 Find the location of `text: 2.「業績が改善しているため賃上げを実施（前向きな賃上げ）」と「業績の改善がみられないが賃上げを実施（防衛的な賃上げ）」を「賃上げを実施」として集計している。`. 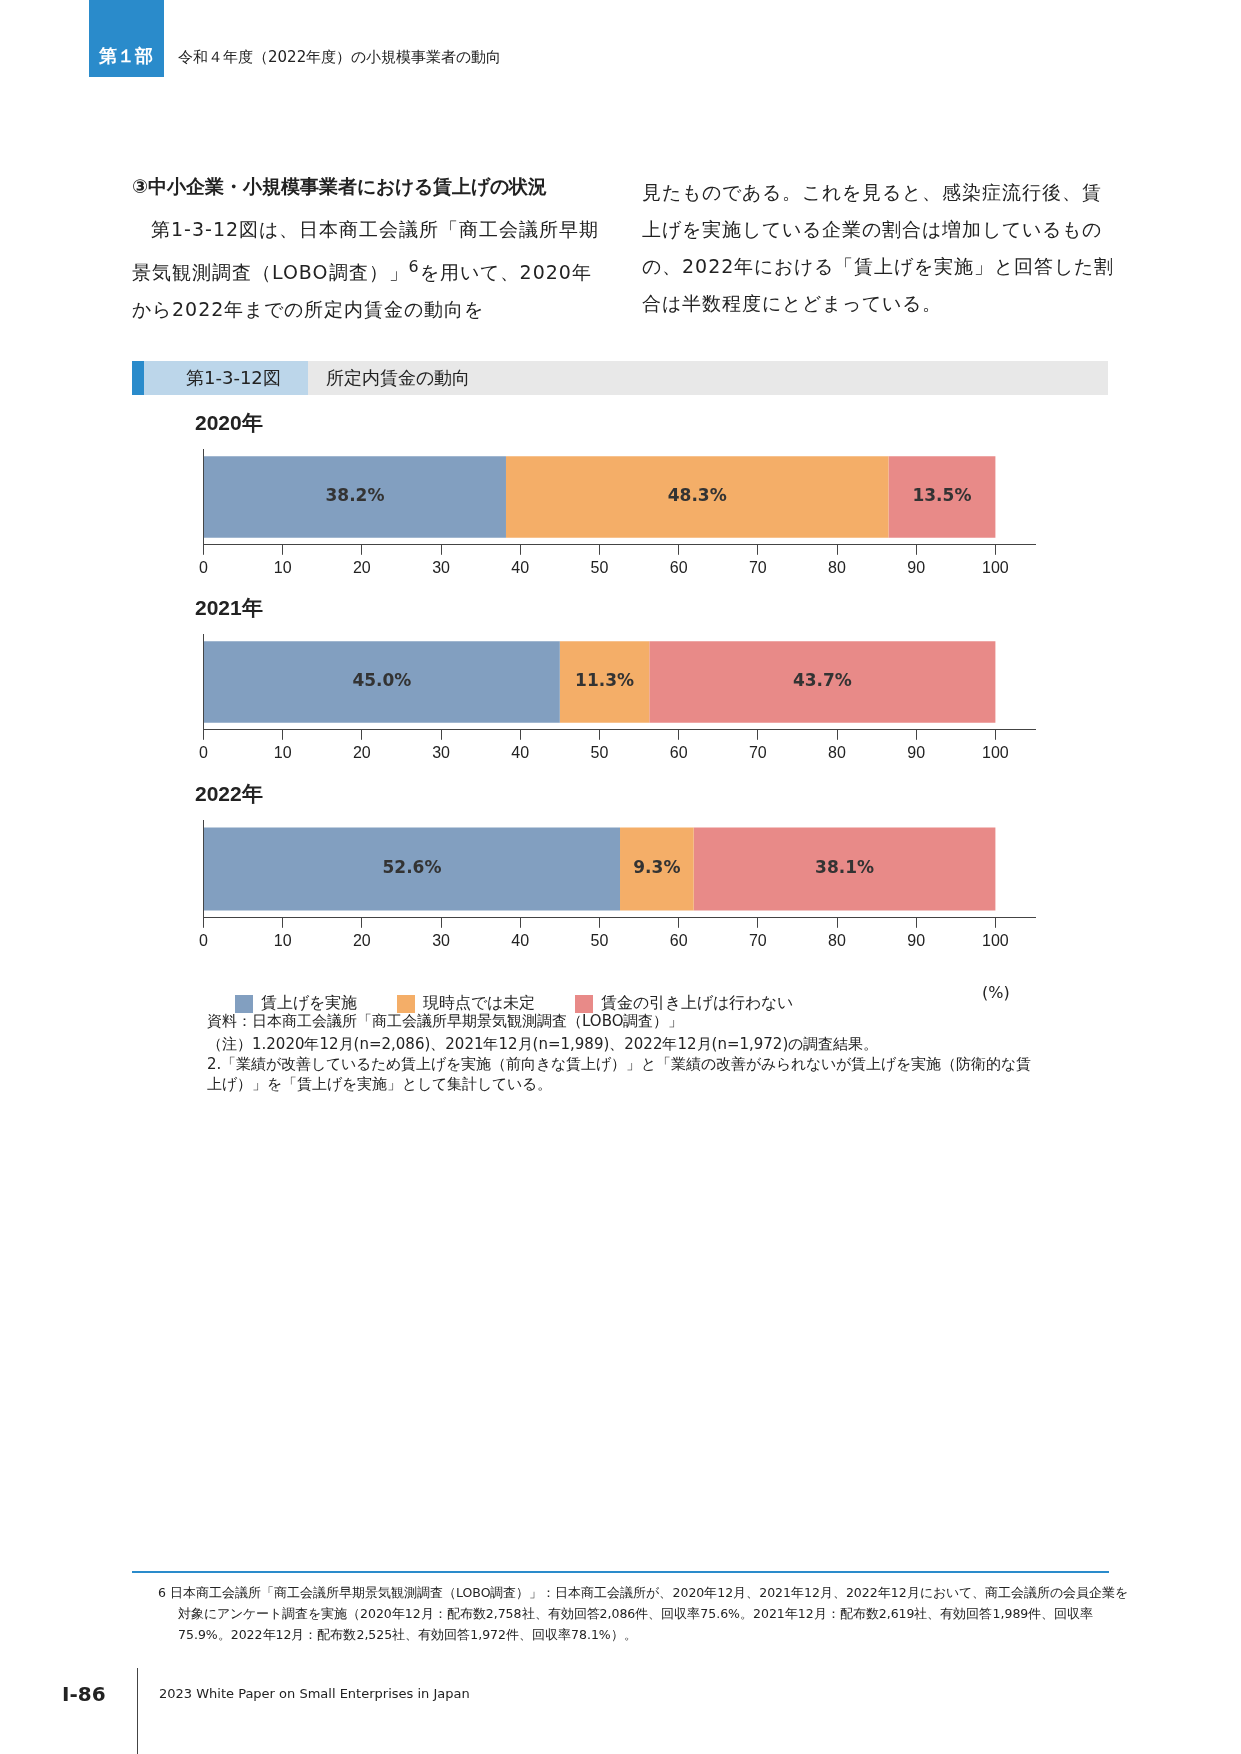

text: 2.「業績が改善しているため賃上げを実施（前向きな賃上げ）」と「業績の改善がみられないが賃上げを実施（防衛的な賃上げ）」を「賃上げを実施」として集計している。 is located at coordinates (620, 1074).